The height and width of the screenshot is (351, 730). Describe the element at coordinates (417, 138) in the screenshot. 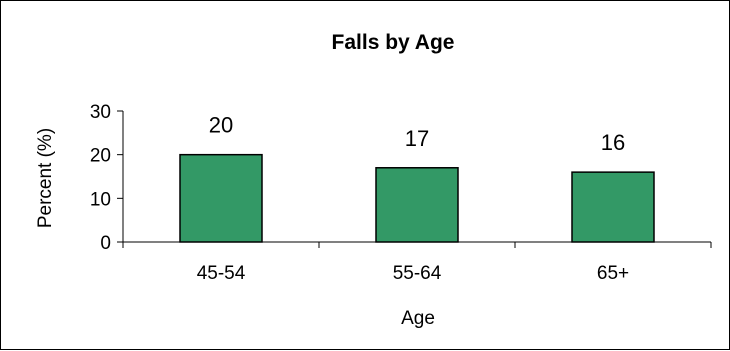

I see `data-label: 17` at that location.